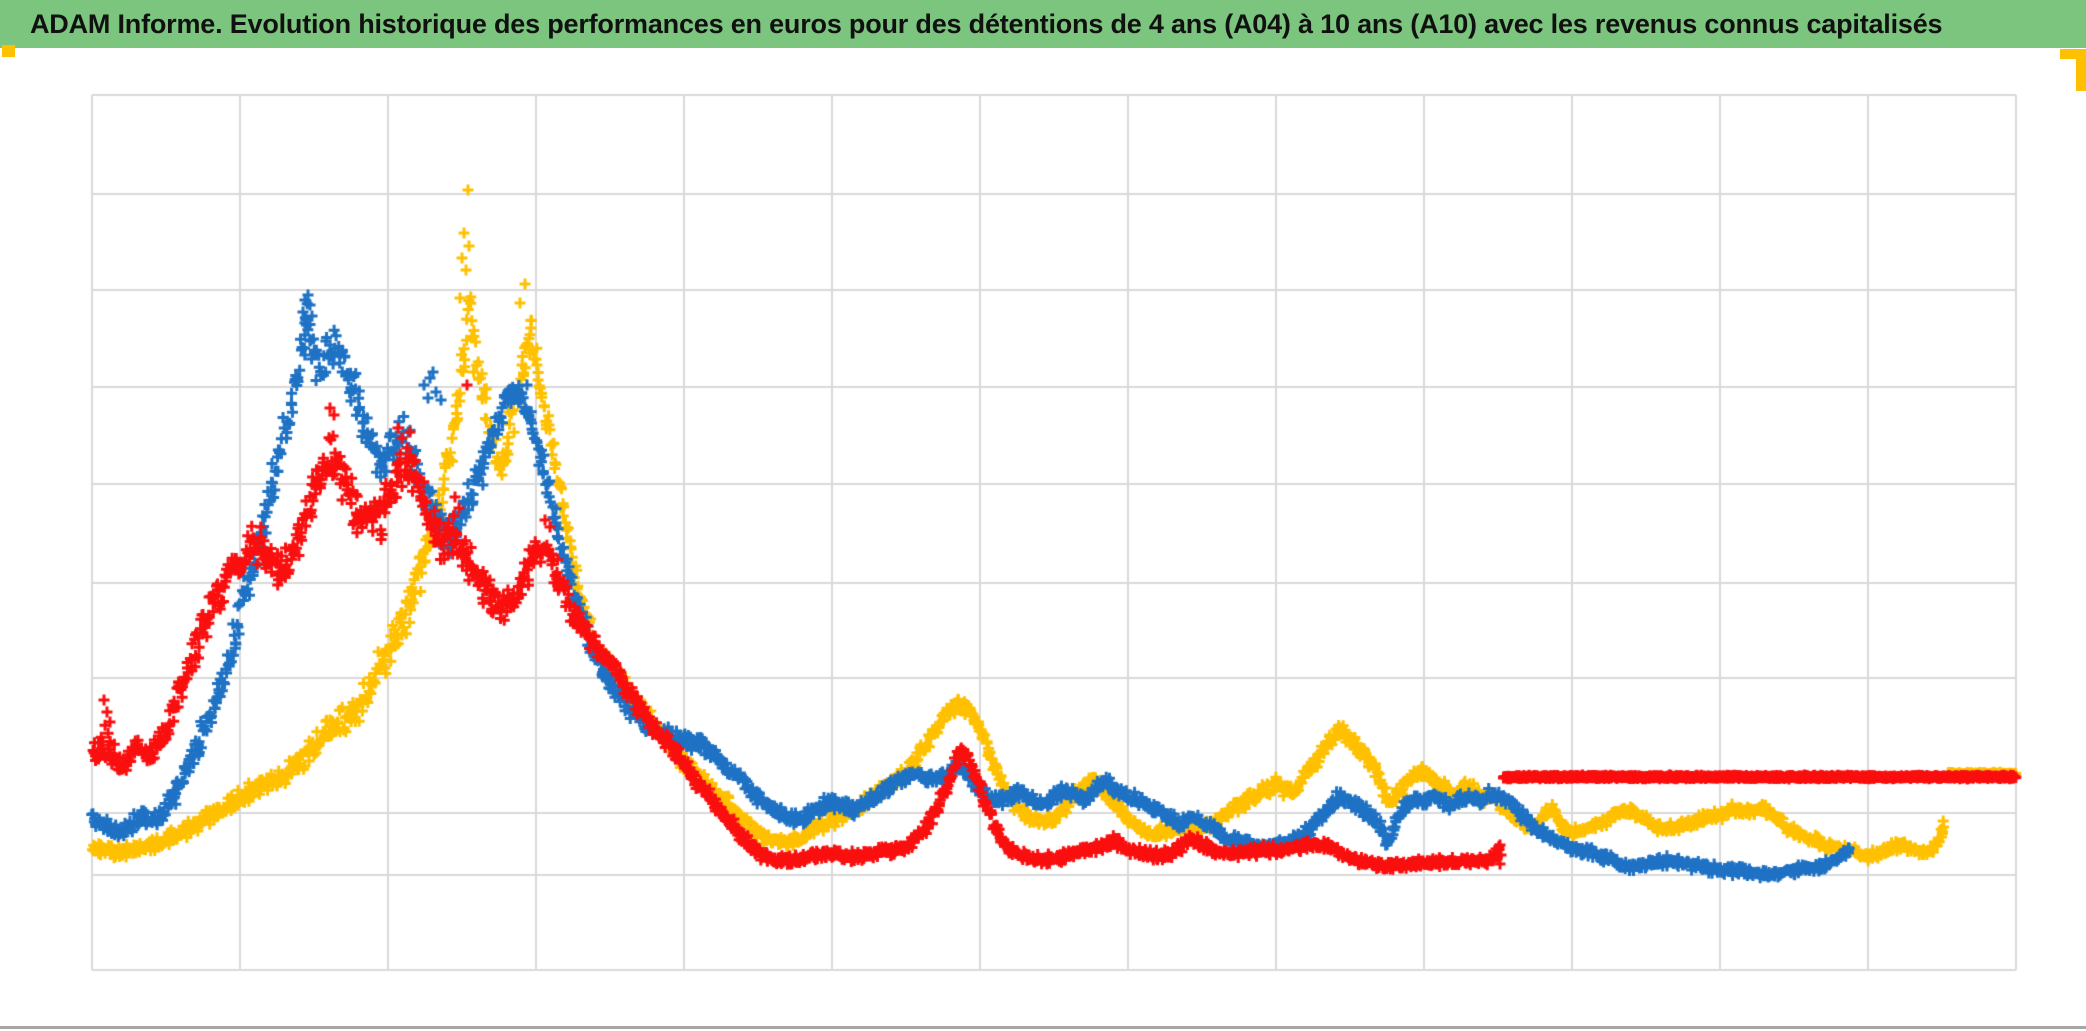  What do you see at coordinates (2073, 70) in the screenshot?
I see `accent-corner-right` at bounding box center [2073, 70].